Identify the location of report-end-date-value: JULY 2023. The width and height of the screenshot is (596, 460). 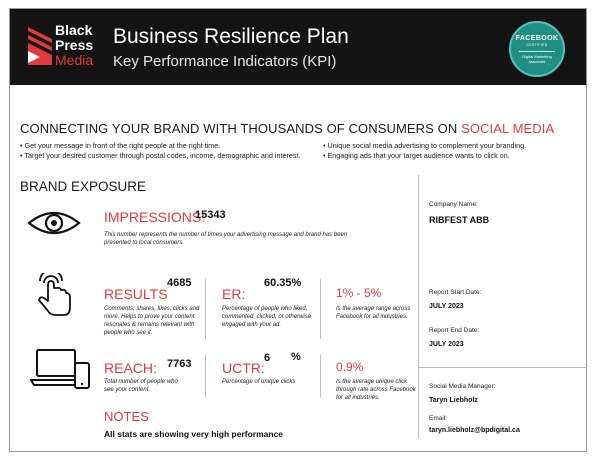
(446, 344).